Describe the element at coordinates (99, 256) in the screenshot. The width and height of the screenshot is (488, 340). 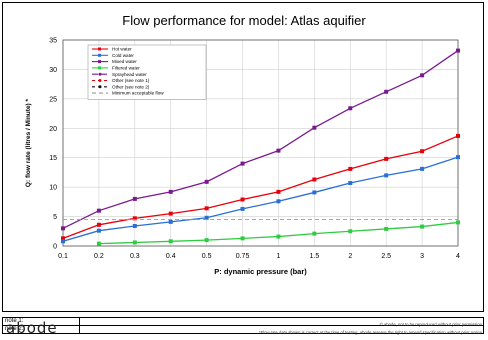
I see `x-tick-label: 0.2` at that location.